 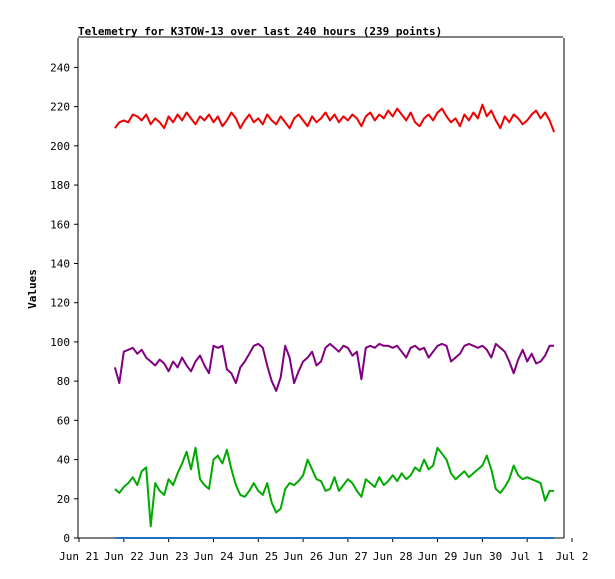 What do you see at coordinates (60, 342) in the screenshot?
I see `y-tick-label: 100` at bounding box center [60, 342].